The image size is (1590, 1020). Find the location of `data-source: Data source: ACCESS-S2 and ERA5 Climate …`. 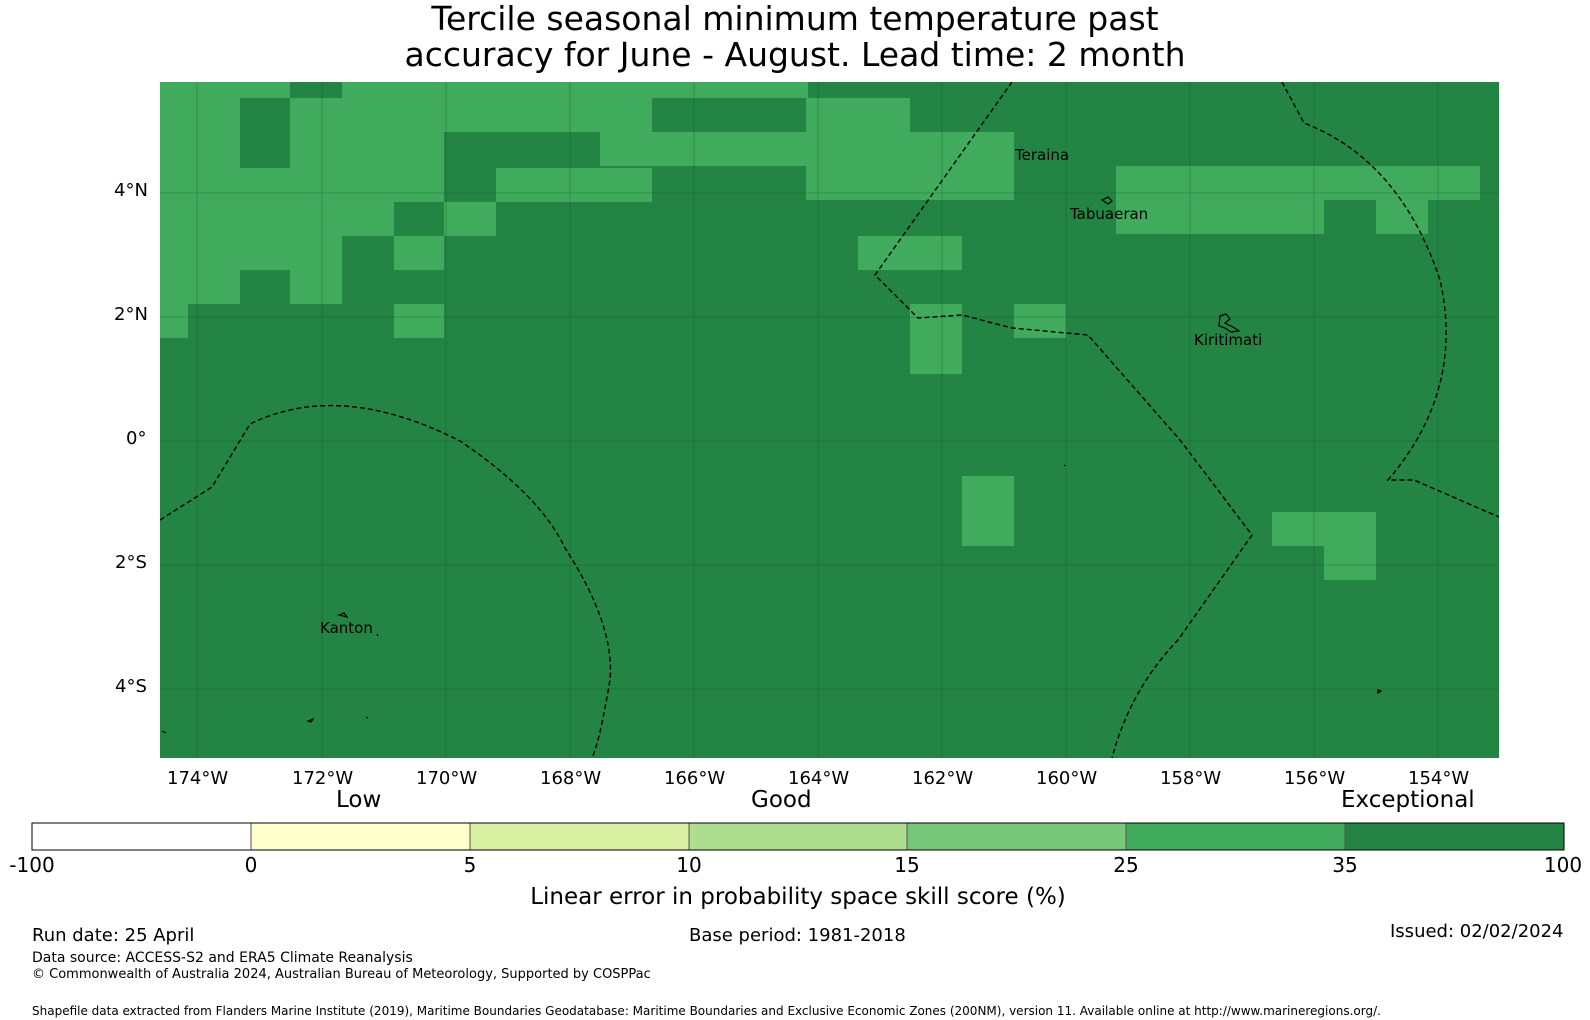

data-source: Data source: ACCESS-S2 and ERA5 Climate … is located at coordinates (222, 958).